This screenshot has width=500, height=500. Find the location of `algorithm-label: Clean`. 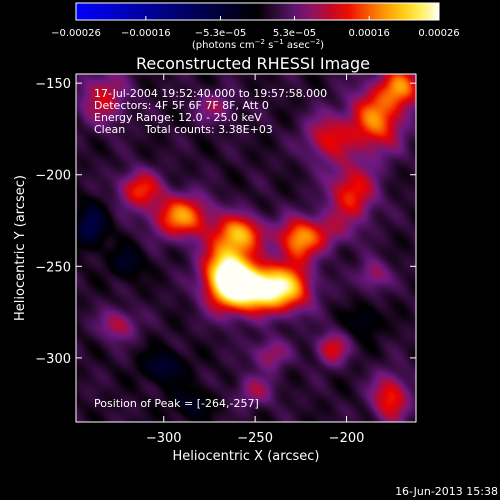

algorithm-label: Clean is located at coordinates (109, 129).